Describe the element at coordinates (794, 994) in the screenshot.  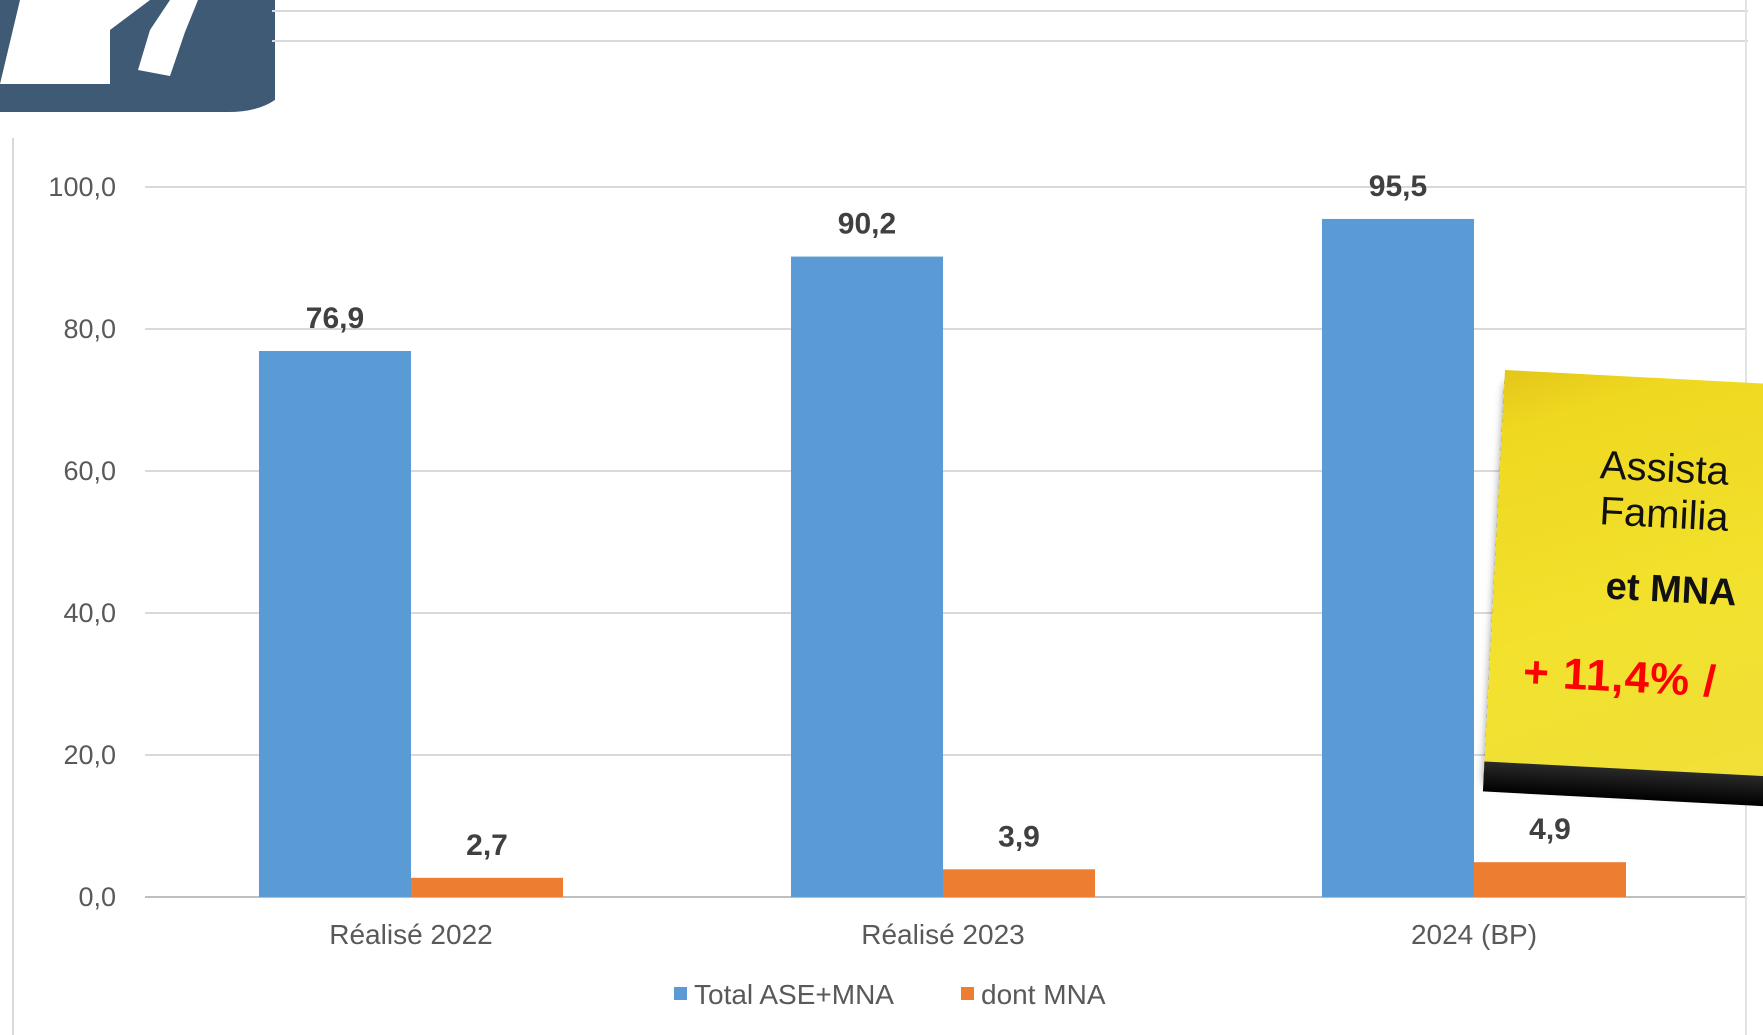
I see `legend-label: Total ASE+MNA` at that location.